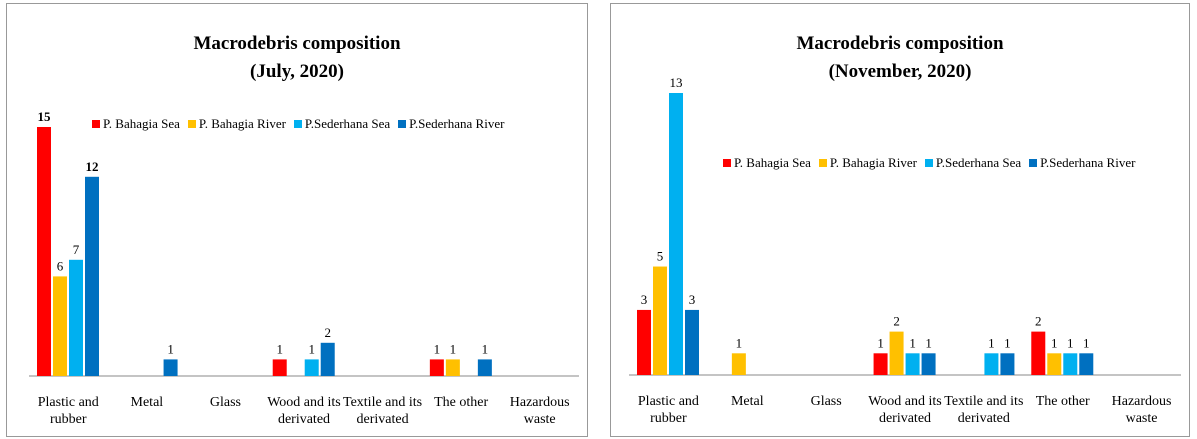 This screenshot has height=439, width=1197. I want to click on data-label: 7, so click(76, 249).